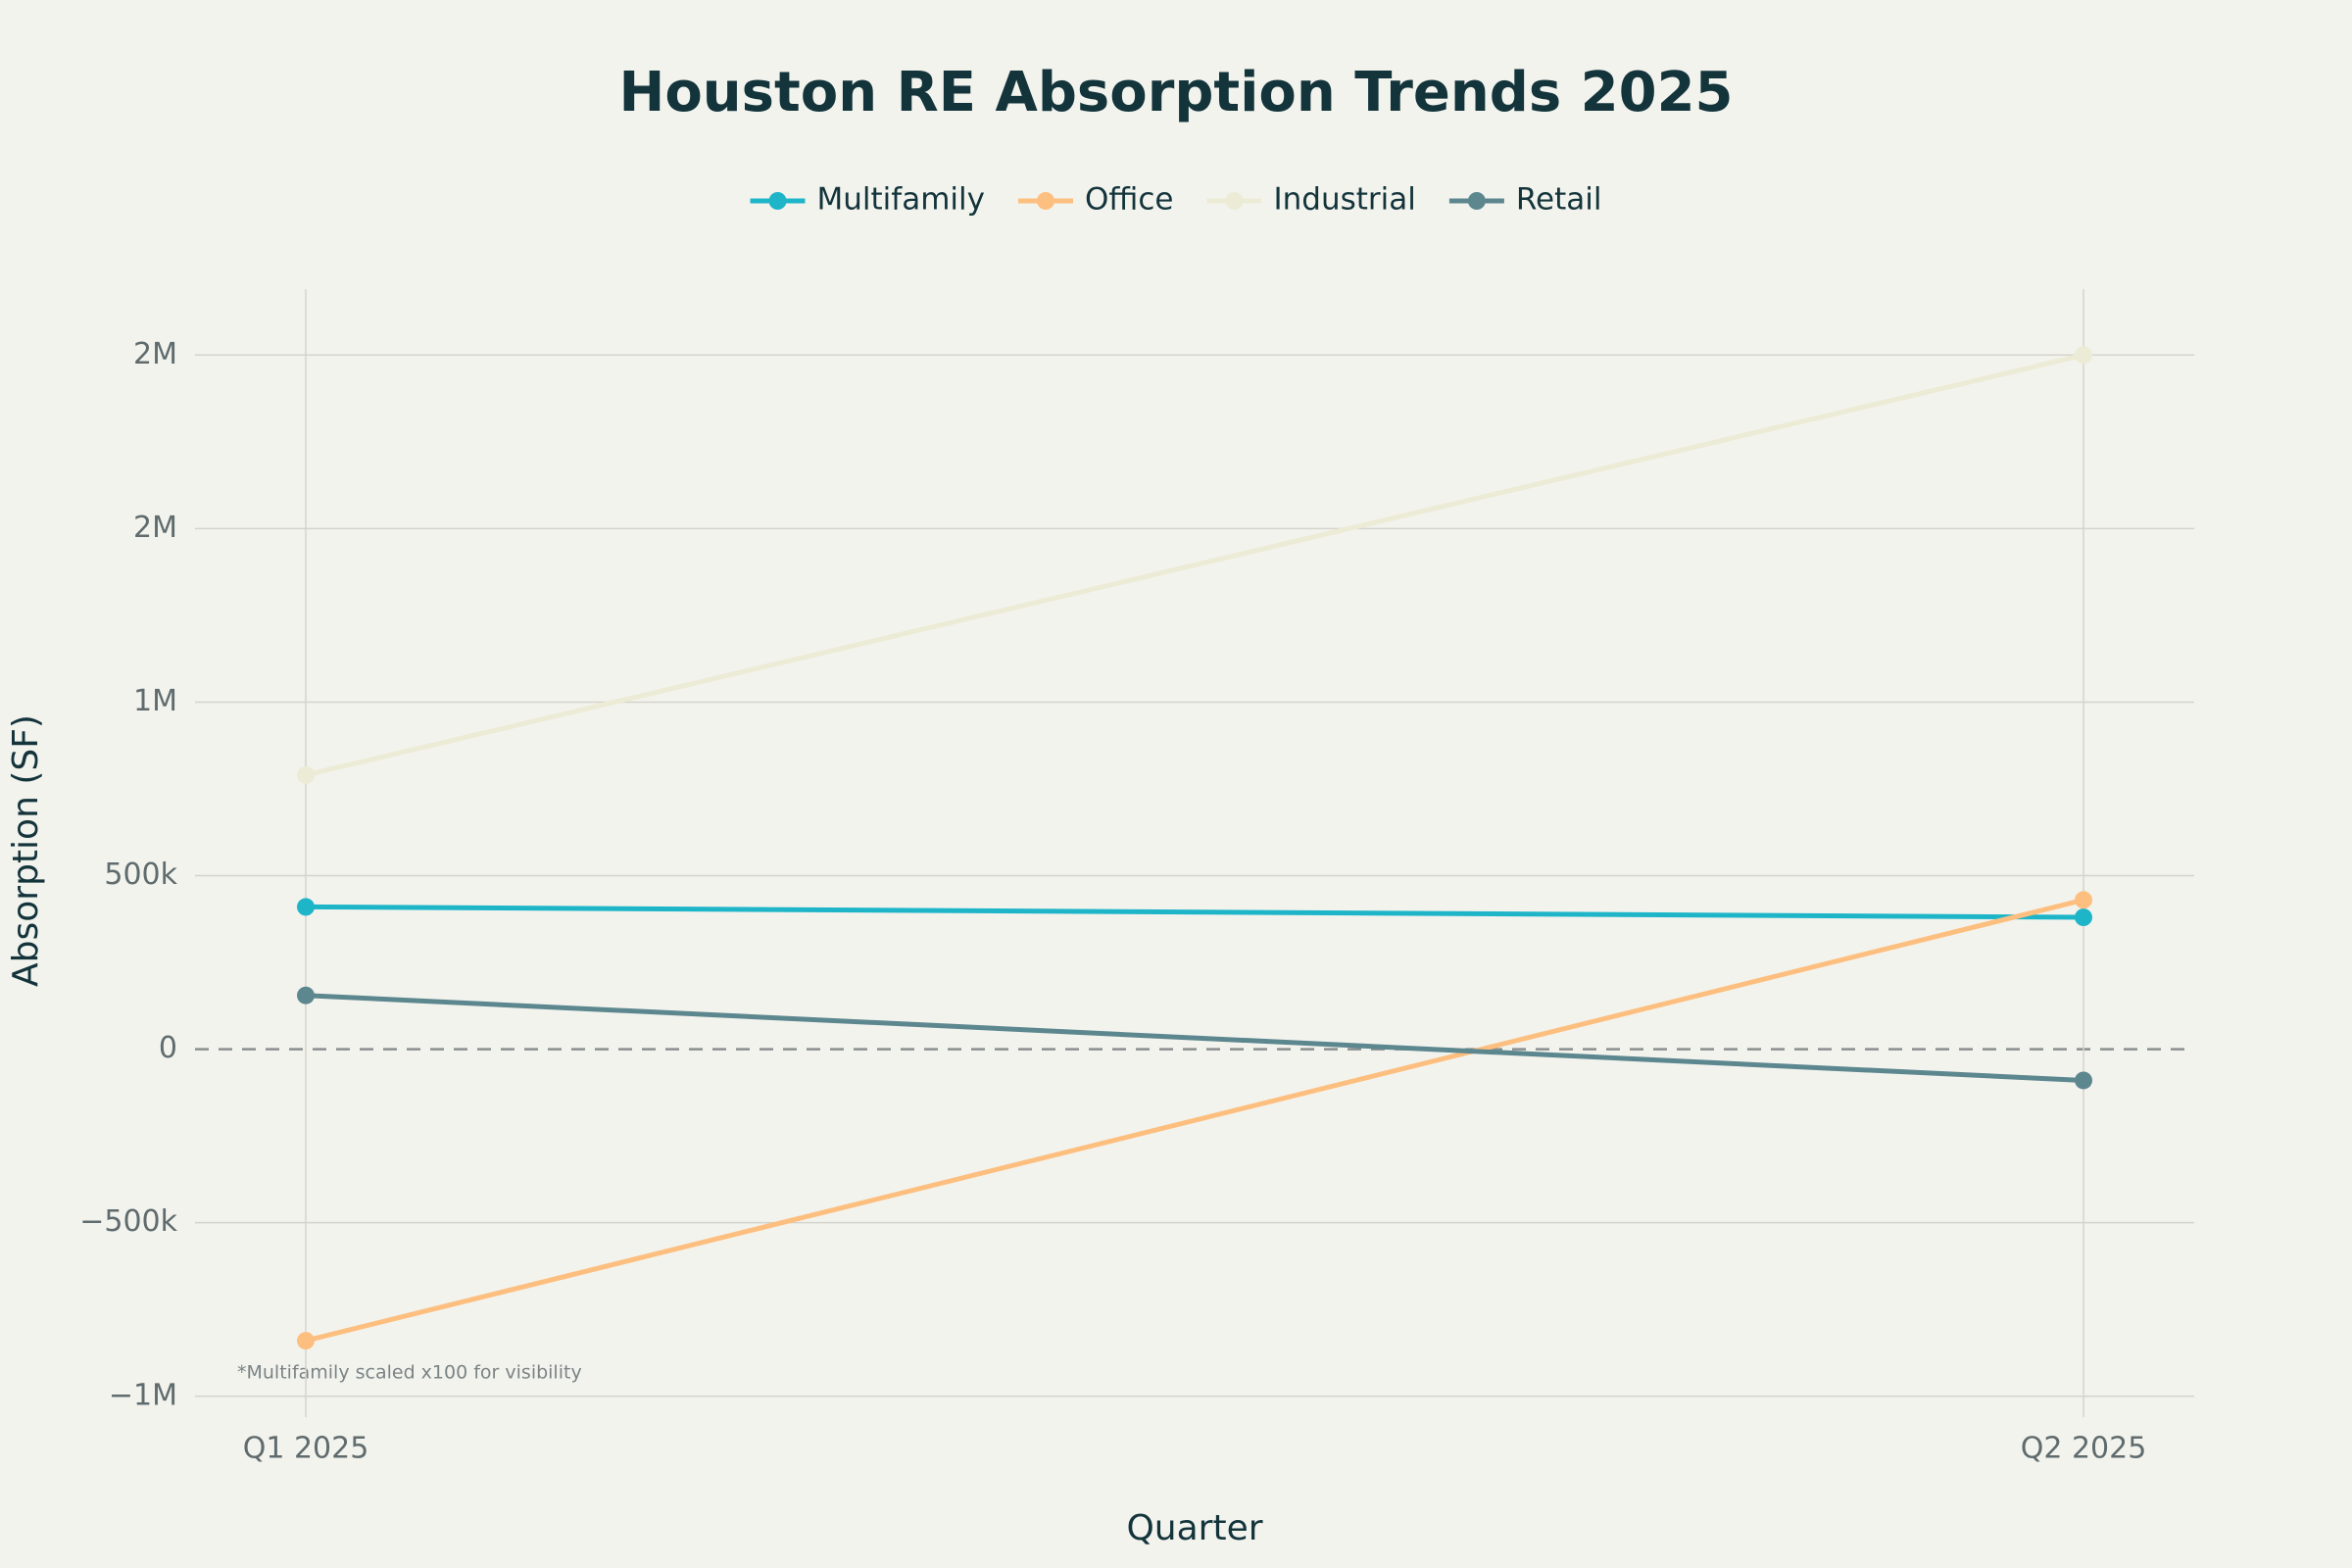 Image resolution: width=2352 pixels, height=1568 pixels. Describe the element at coordinates (1194, 1528) in the screenshot. I see `x-axis-title: Quarter` at that location.